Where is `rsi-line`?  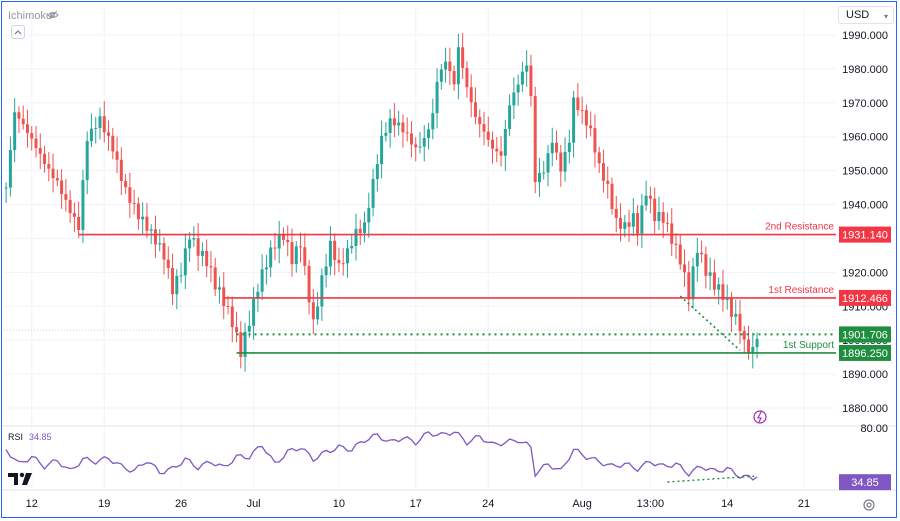 rsi-line is located at coordinates (381, 456).